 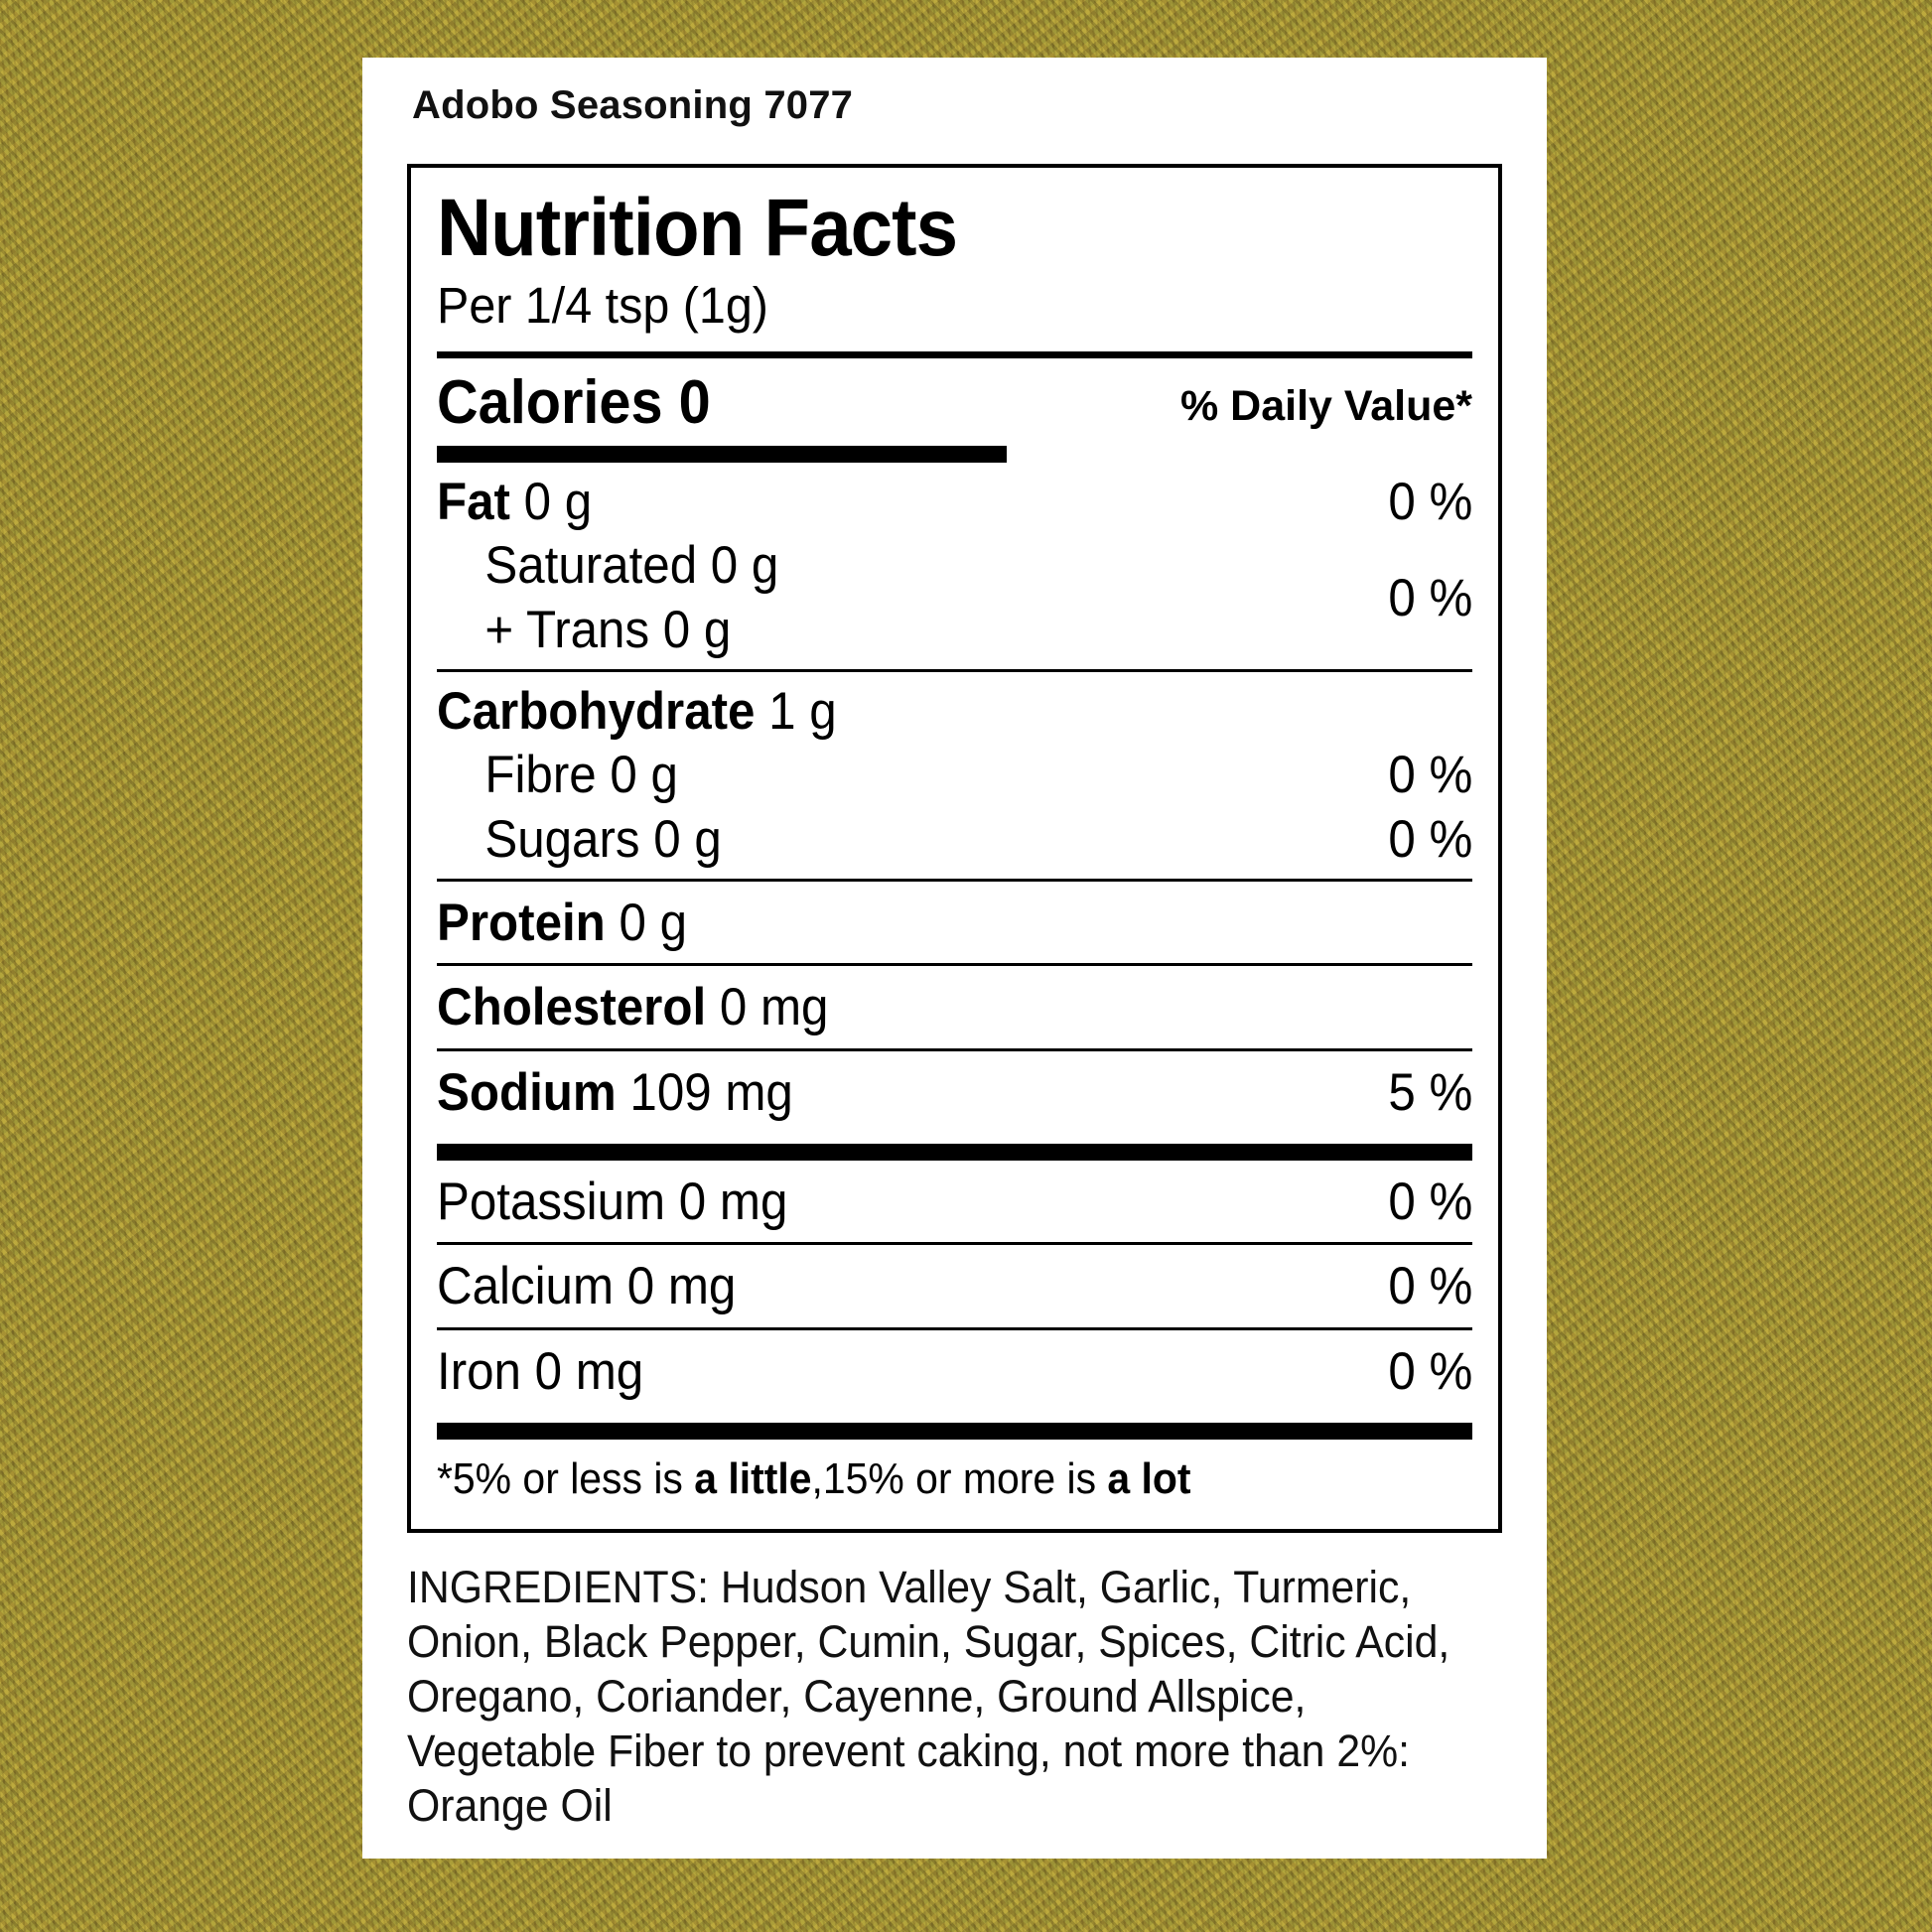 I want to click on iron-row: Iron 0 mg 0 %, so click(x=955, y=1371).